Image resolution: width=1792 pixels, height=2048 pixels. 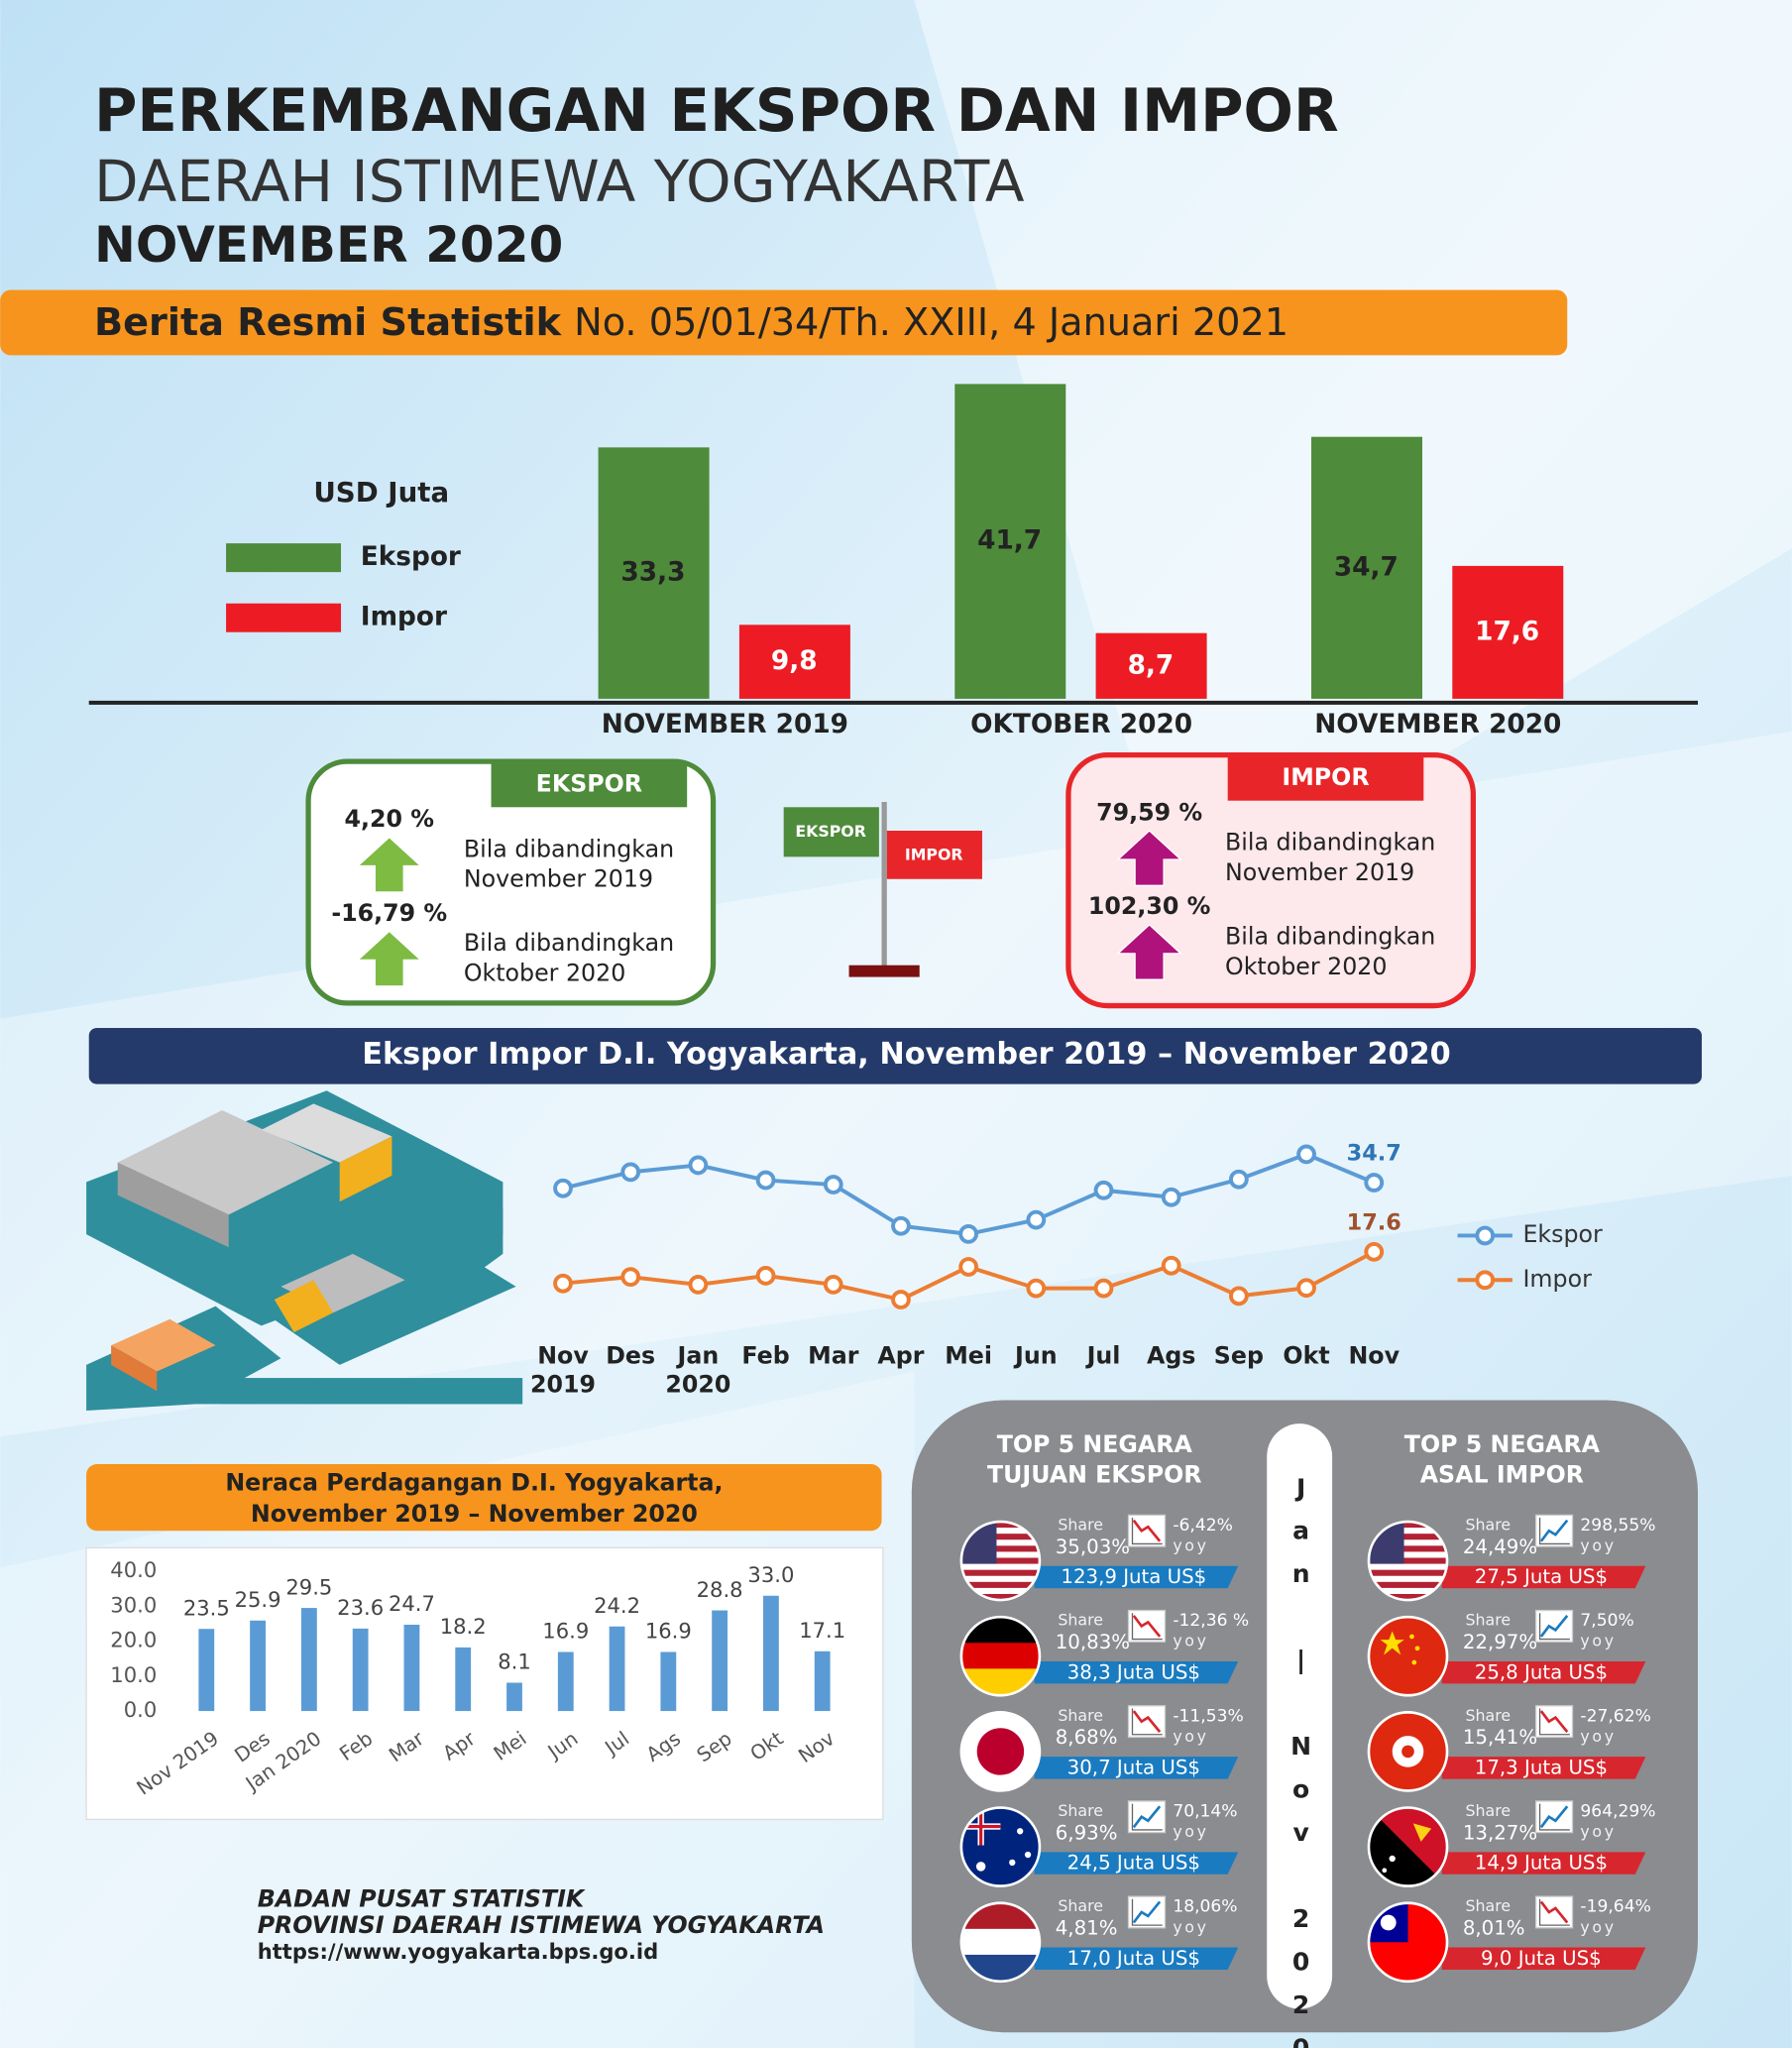 I want to click on release-rest: No. 05/01/34/Th. XXIII, 4 Januari 2021, so click(x=931, y=322).